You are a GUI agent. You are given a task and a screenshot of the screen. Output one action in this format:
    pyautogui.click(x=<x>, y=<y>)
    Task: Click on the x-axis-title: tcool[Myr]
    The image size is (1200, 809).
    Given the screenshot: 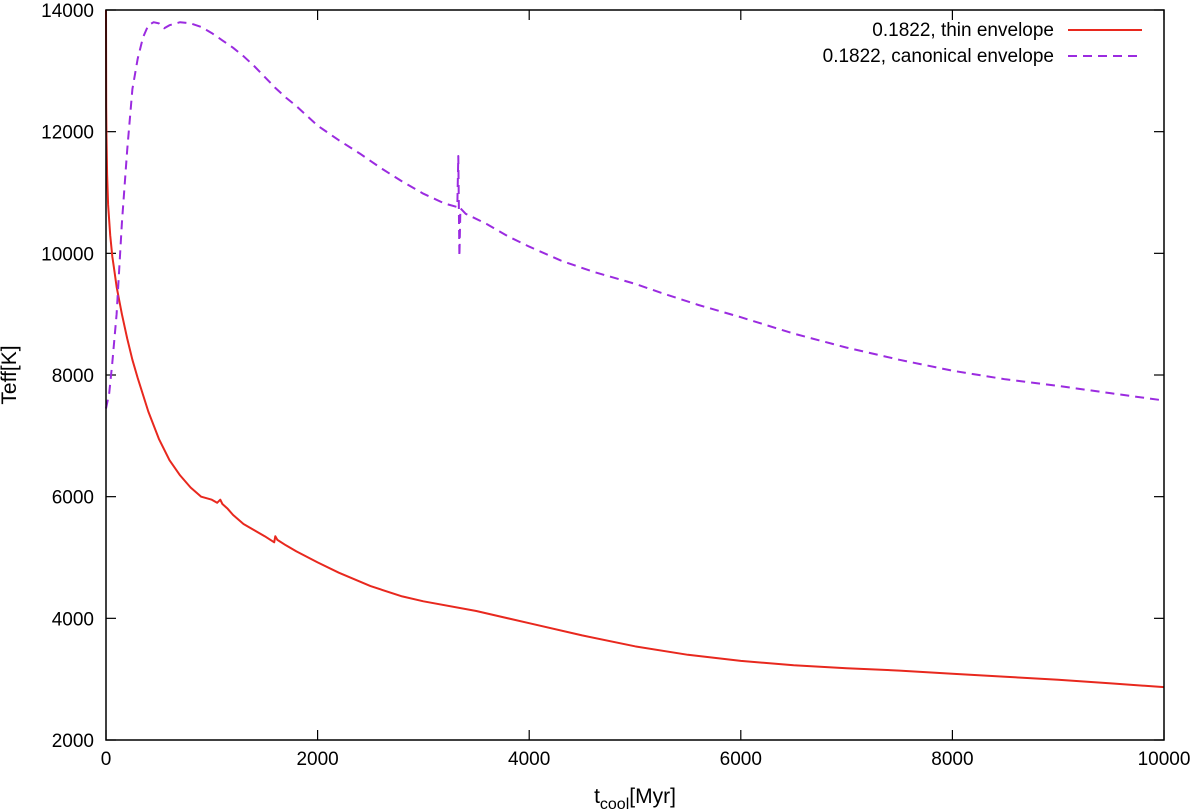 What is the action you would take?
    pyautogui.click(x=635, y=797)
    